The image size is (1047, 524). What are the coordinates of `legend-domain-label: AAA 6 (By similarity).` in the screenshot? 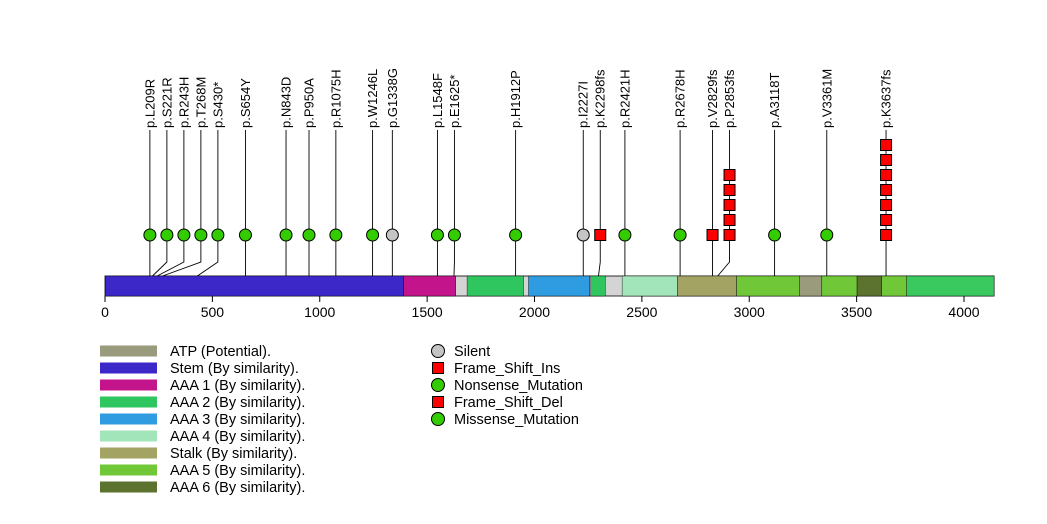 It's located at (237, 488).